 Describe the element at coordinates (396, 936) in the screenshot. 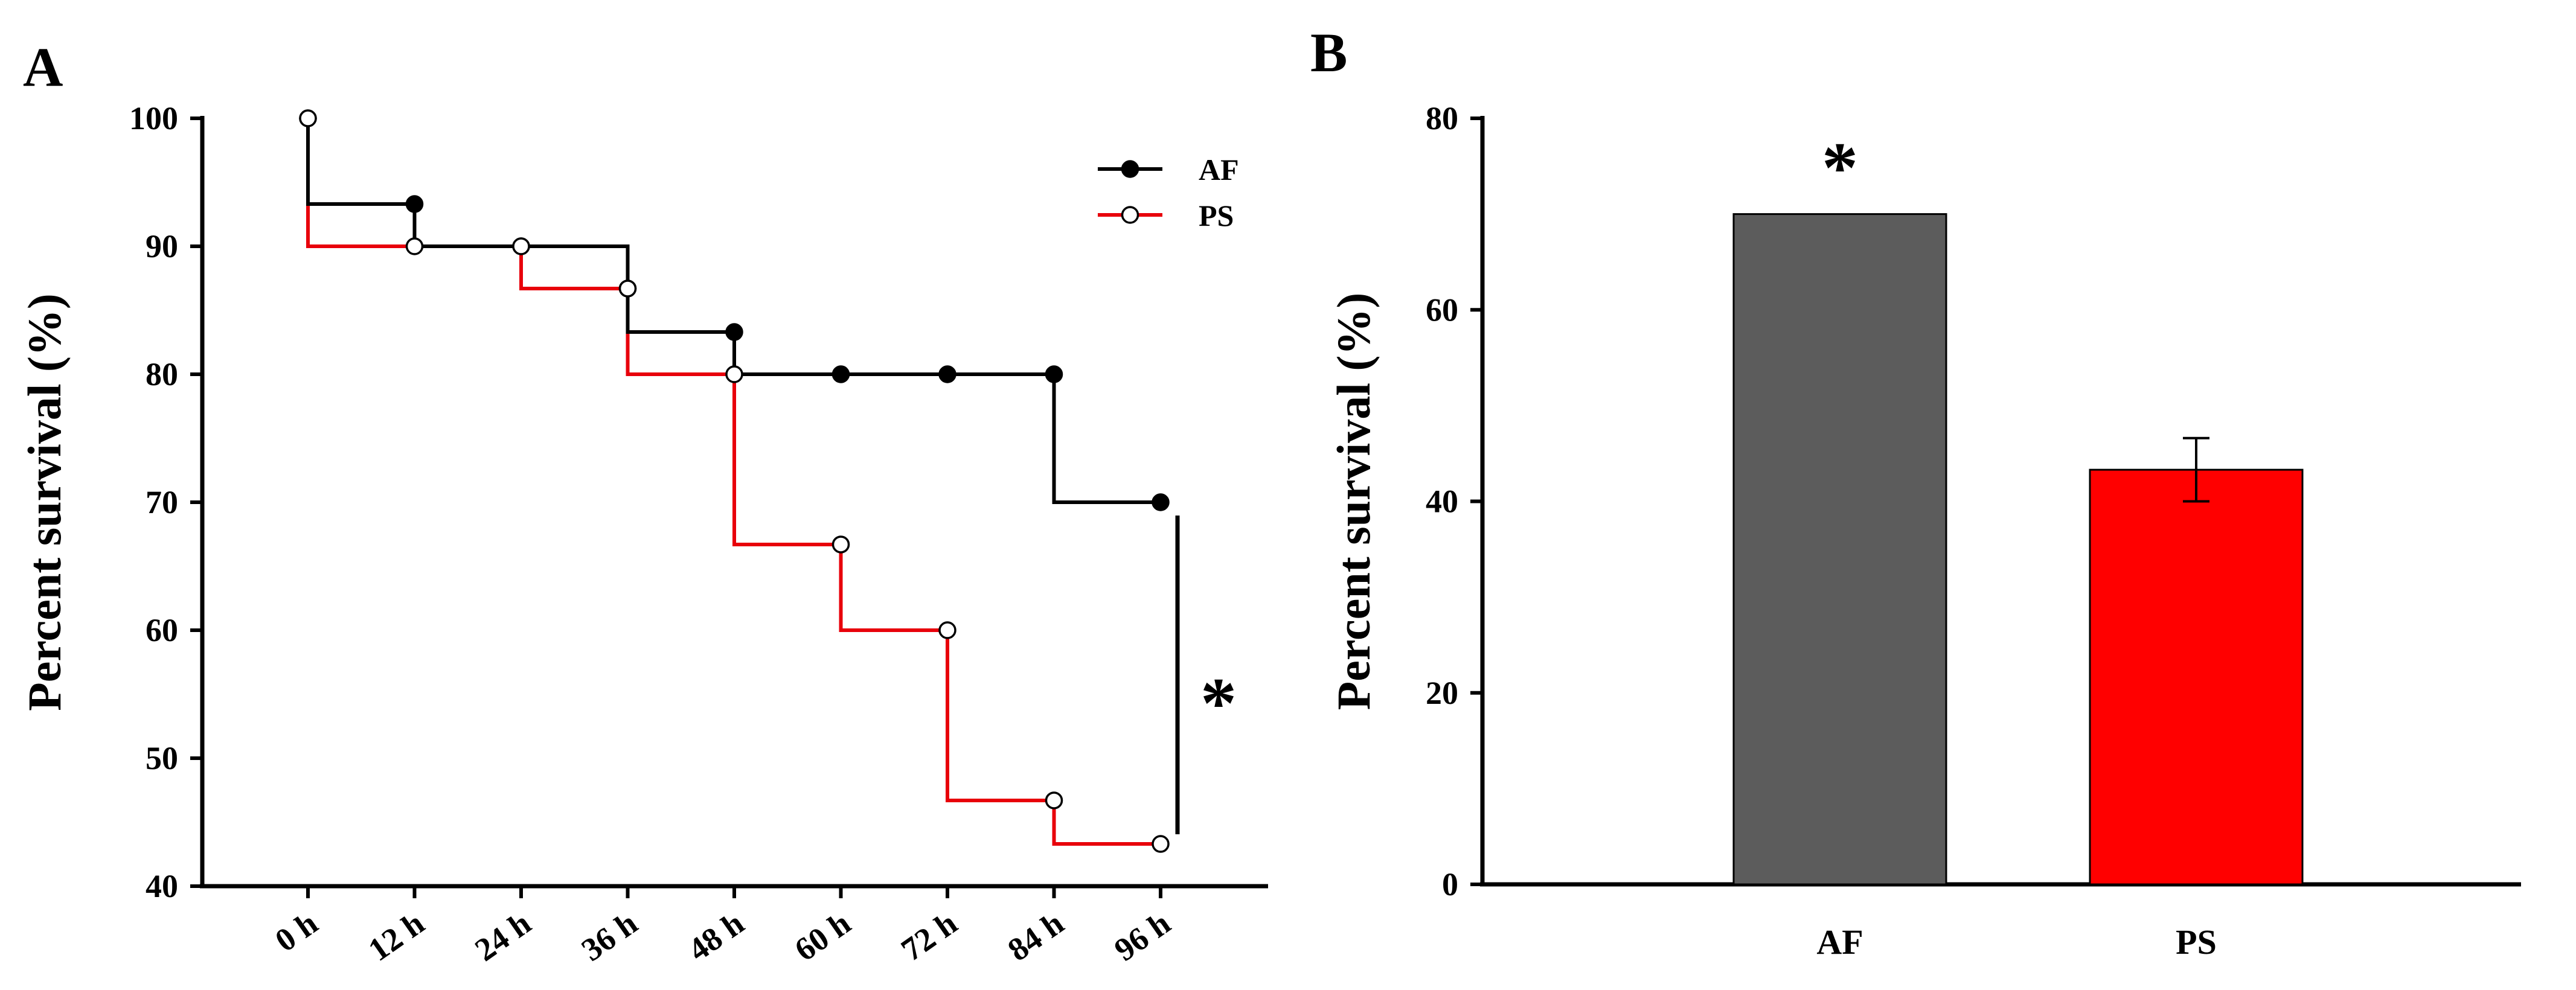

I see `panel-a-x-tick-label: 12 h` at that location.